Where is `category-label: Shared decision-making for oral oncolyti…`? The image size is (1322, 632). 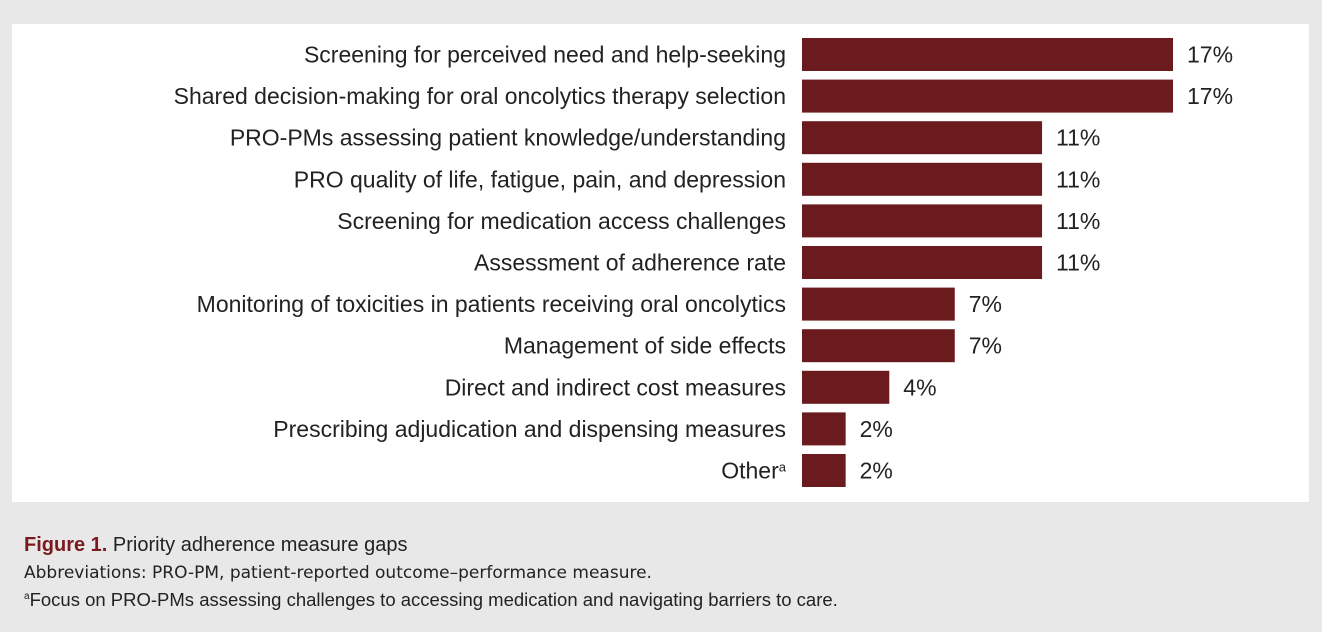 category-label: Shared decision-making for oral oncolyti… is located at coordinates (480, 96).